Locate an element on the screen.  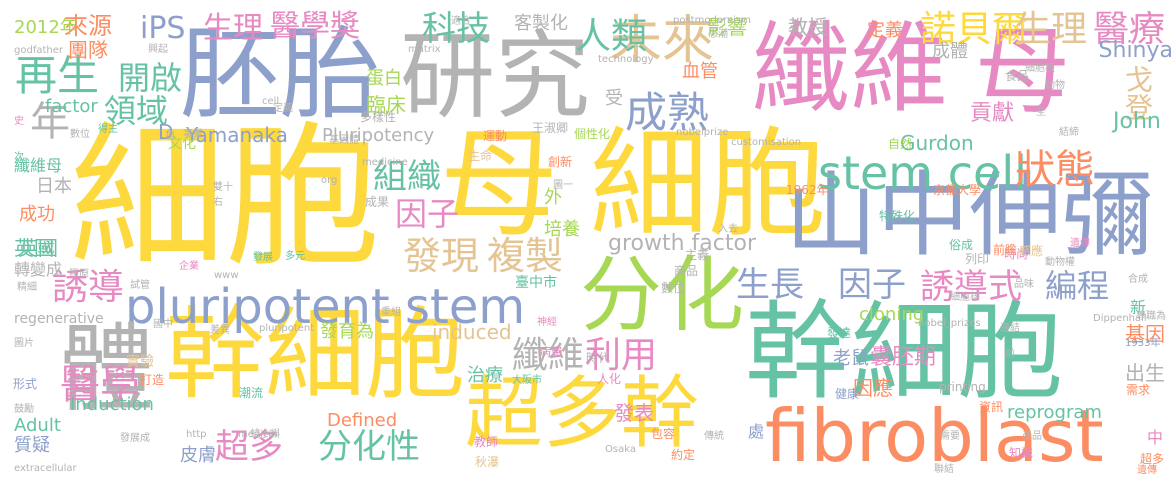
cloud-word: 文化 is located at coordinates (182, 144).